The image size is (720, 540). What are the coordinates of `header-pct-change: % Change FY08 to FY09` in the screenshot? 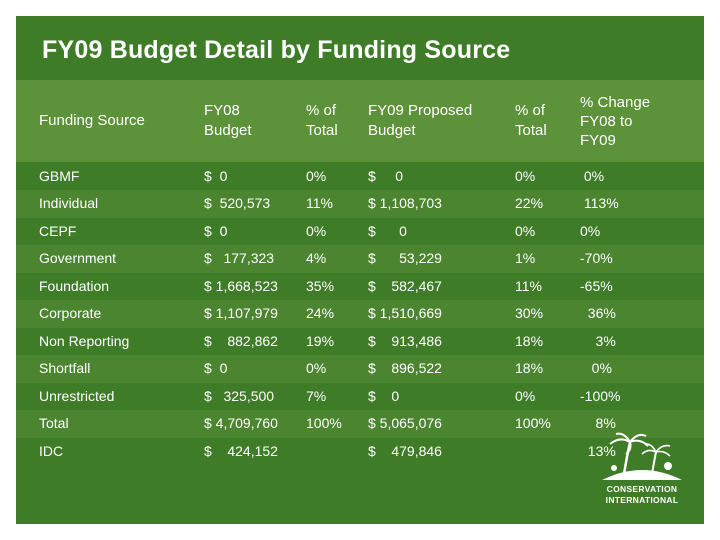 It's located at (615, 121).